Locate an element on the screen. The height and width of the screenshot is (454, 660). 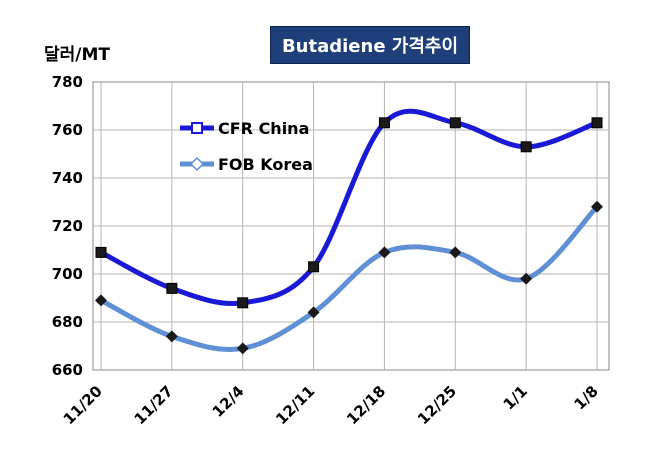
y-tick-labels: 660 680 700 720 740 760 780 is located at coordinates (67, 226).